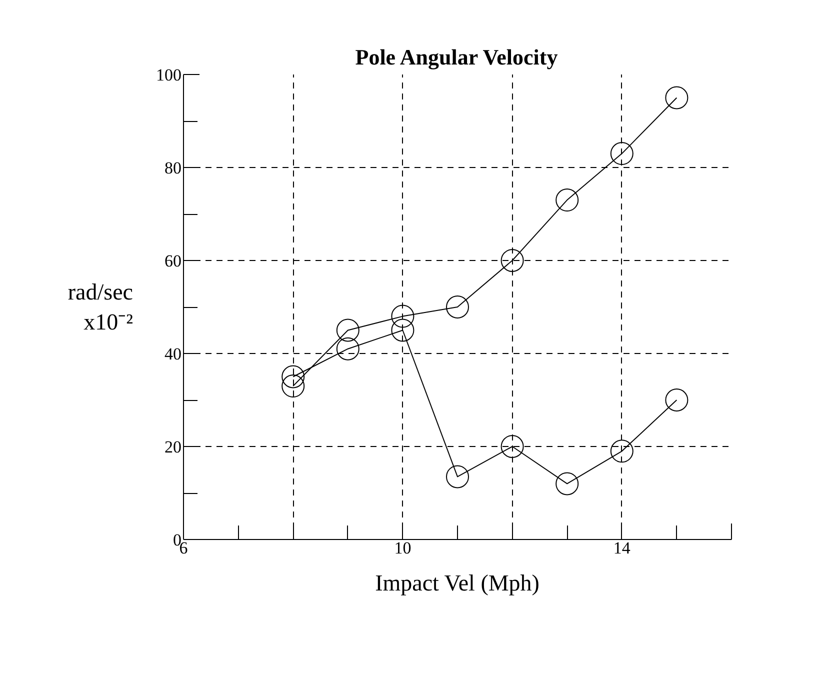  What do you see at coordinates (169, 75) in the screenshot?
I see `y-tick-label: 100` at bounding box center [169, 75].